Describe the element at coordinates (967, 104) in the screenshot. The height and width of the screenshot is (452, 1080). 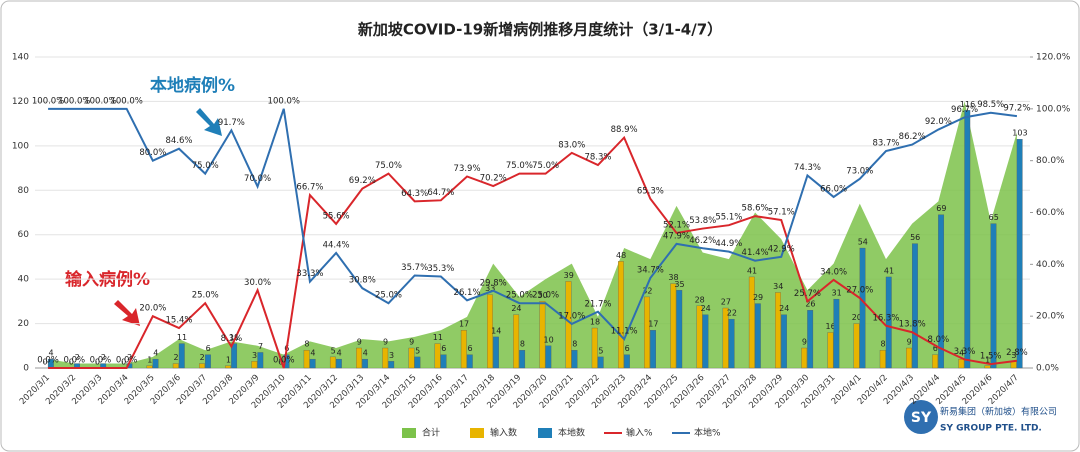
I see `value-label: 116` at that location.